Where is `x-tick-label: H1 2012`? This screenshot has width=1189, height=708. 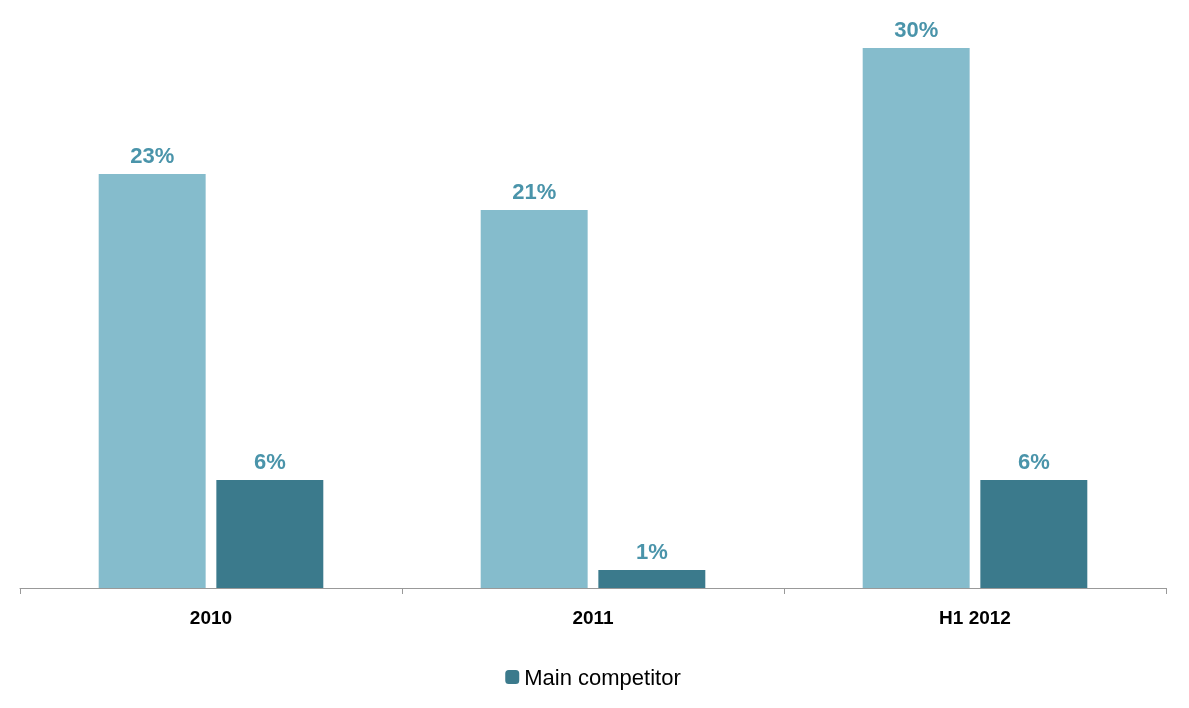
x-tick-label: H1 2012 is located at coordinates (975, 617).